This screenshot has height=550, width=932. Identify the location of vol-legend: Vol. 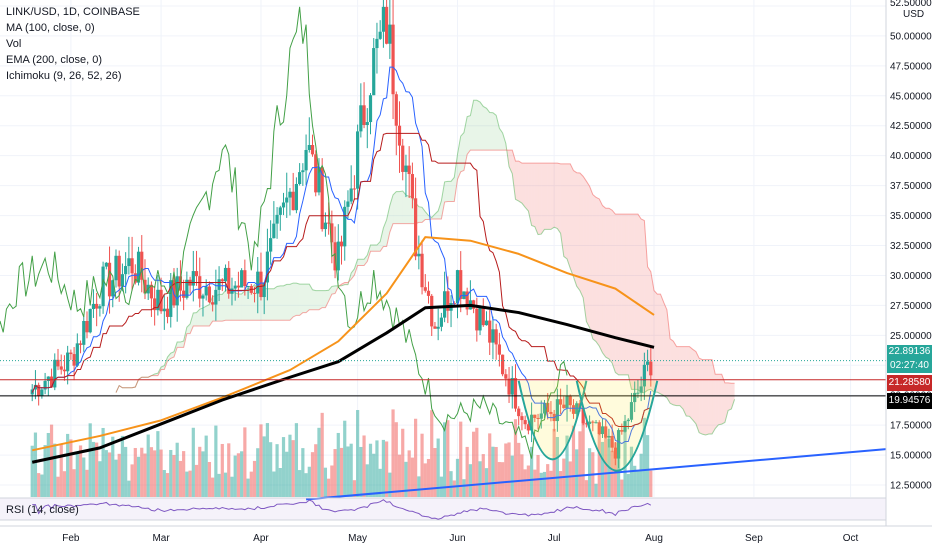
(14, 44).